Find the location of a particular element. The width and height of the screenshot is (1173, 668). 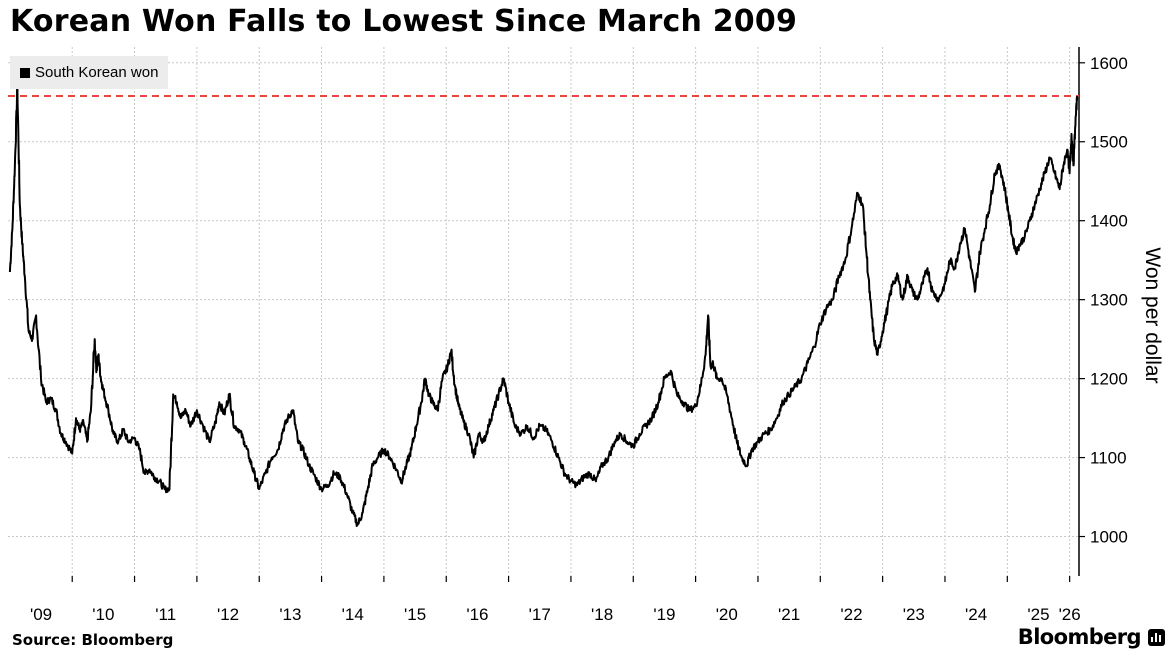

x-tick-label: '24 is located at coordinates (976, 614).